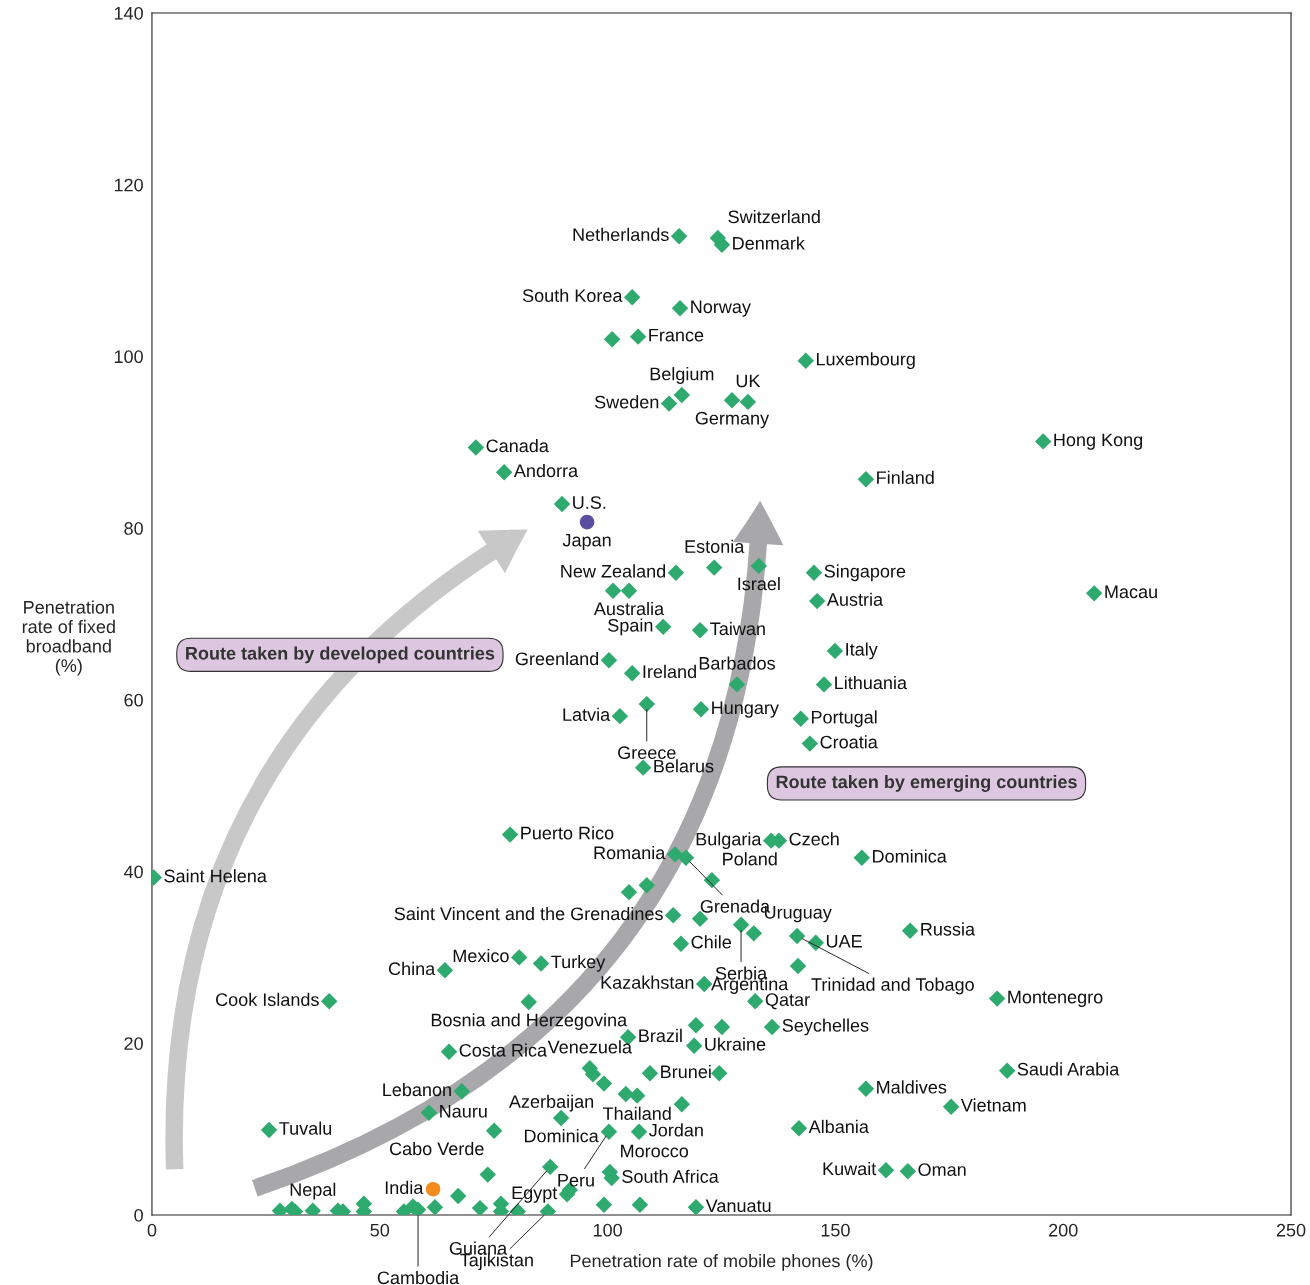 The image size is (1310, 1285). I want to click on annotation: Tuvalu, so click(305, 1128).